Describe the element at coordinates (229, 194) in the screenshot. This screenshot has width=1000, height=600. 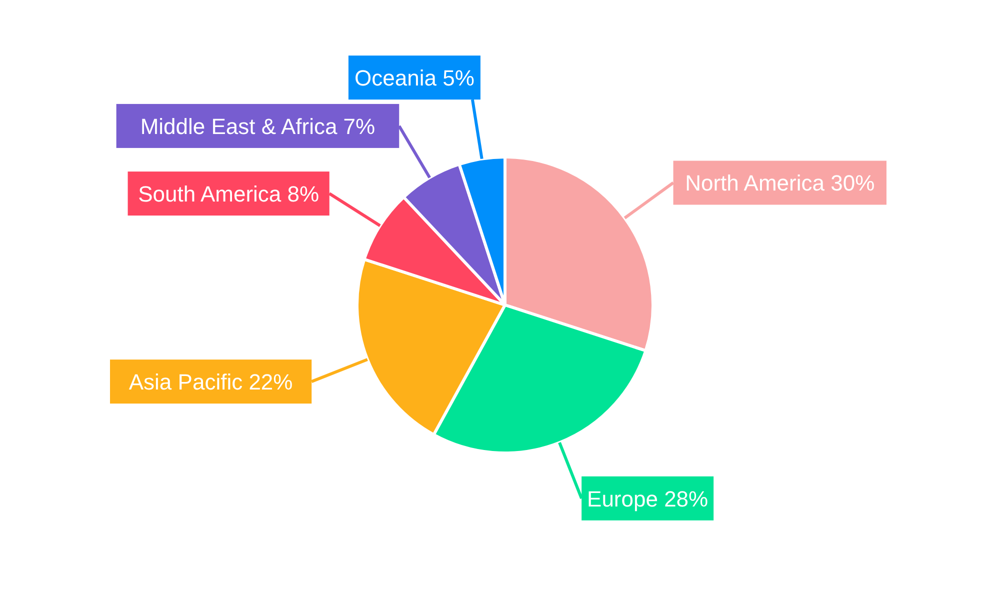
I see `slice-label: South America 8%` at that location.